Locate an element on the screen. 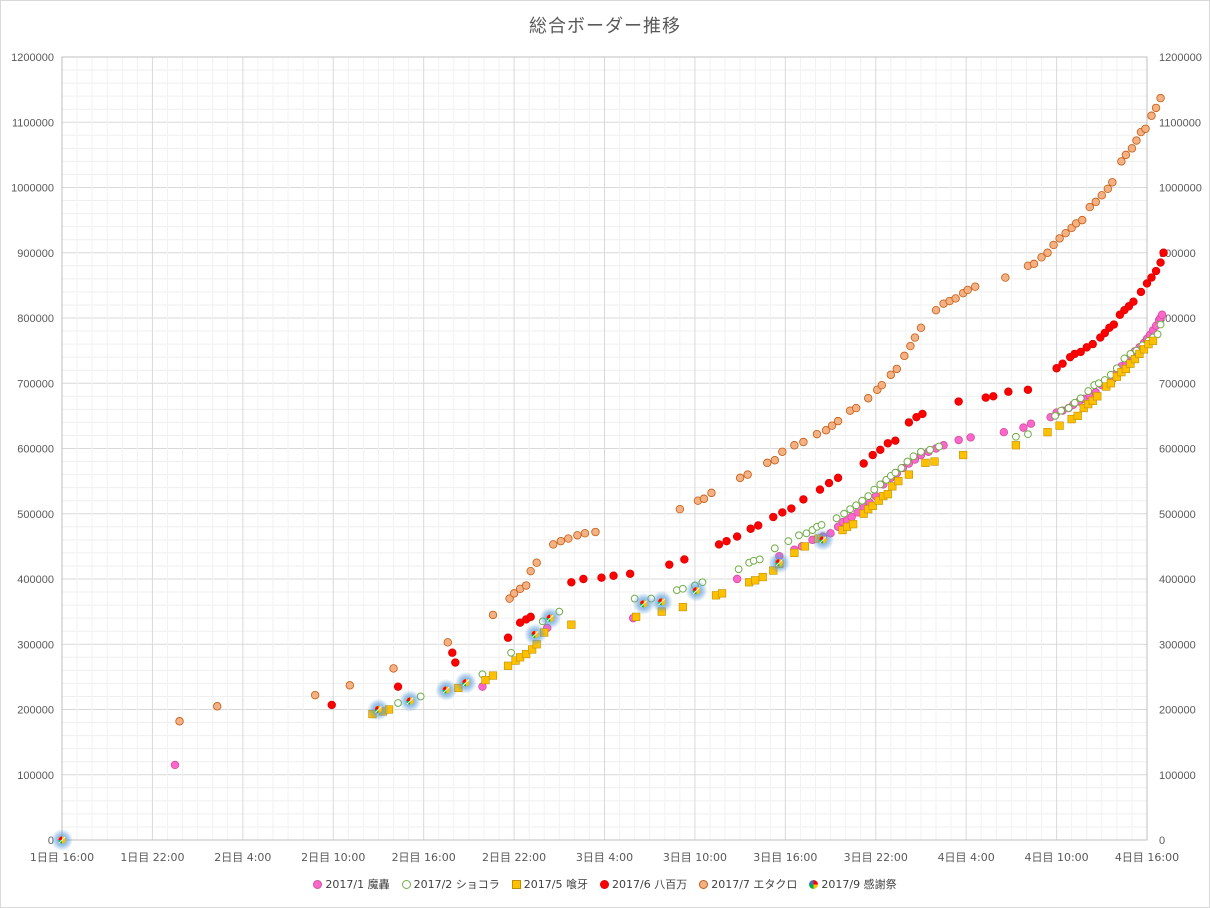 Image resolution: width=1210 pixels, height=908 pixels. x-tick-label: 1日目 22:00 is located at coordinates (152, 857).